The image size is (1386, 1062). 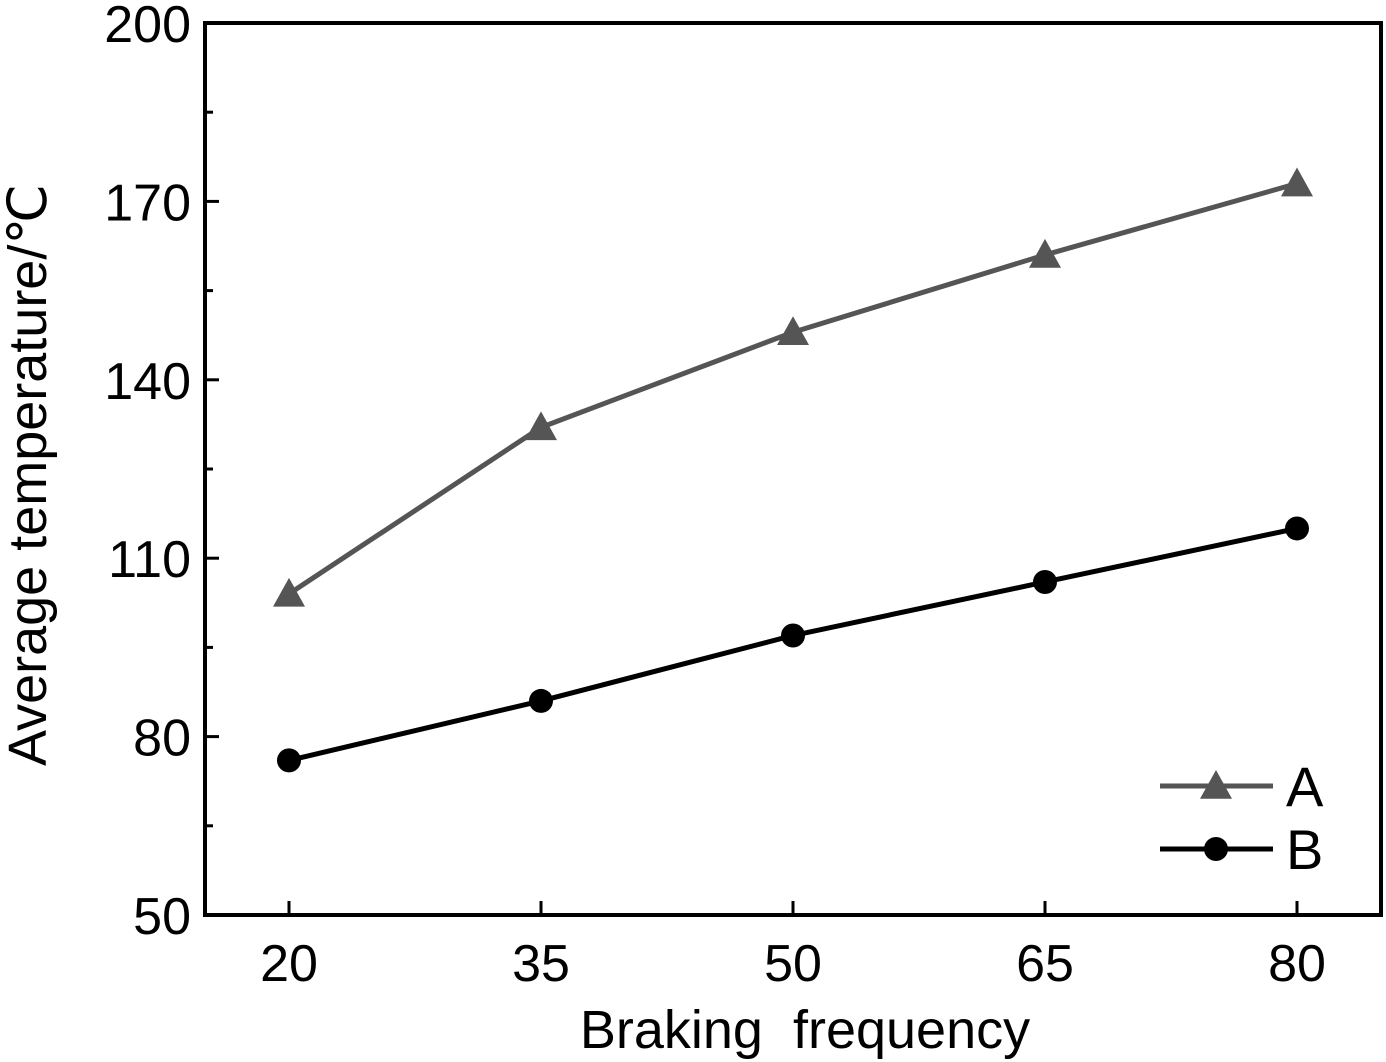 I want to click on legend-item-b: B, so click(x=1241, y=849).